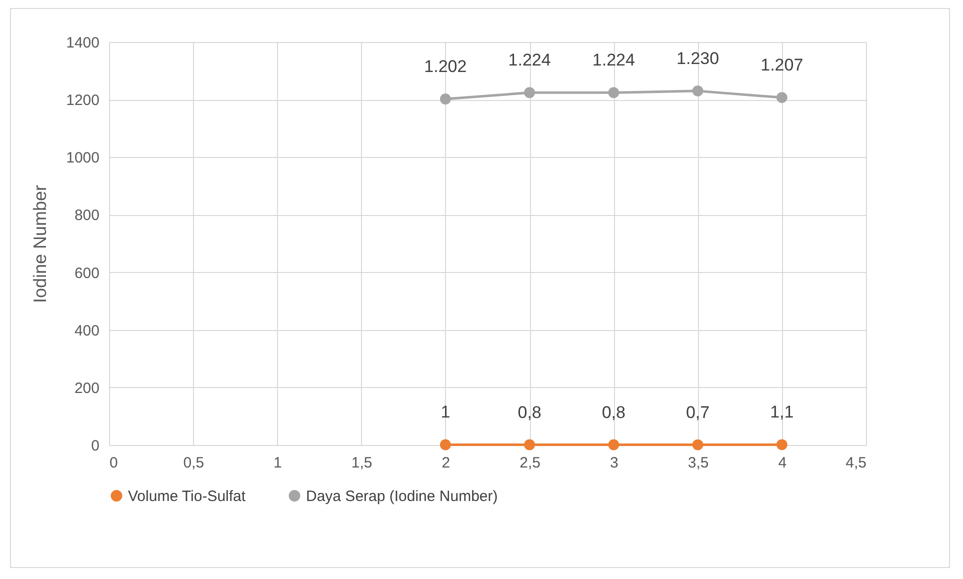  I want to click on y-tick-label: 1000, so click(83, 158).